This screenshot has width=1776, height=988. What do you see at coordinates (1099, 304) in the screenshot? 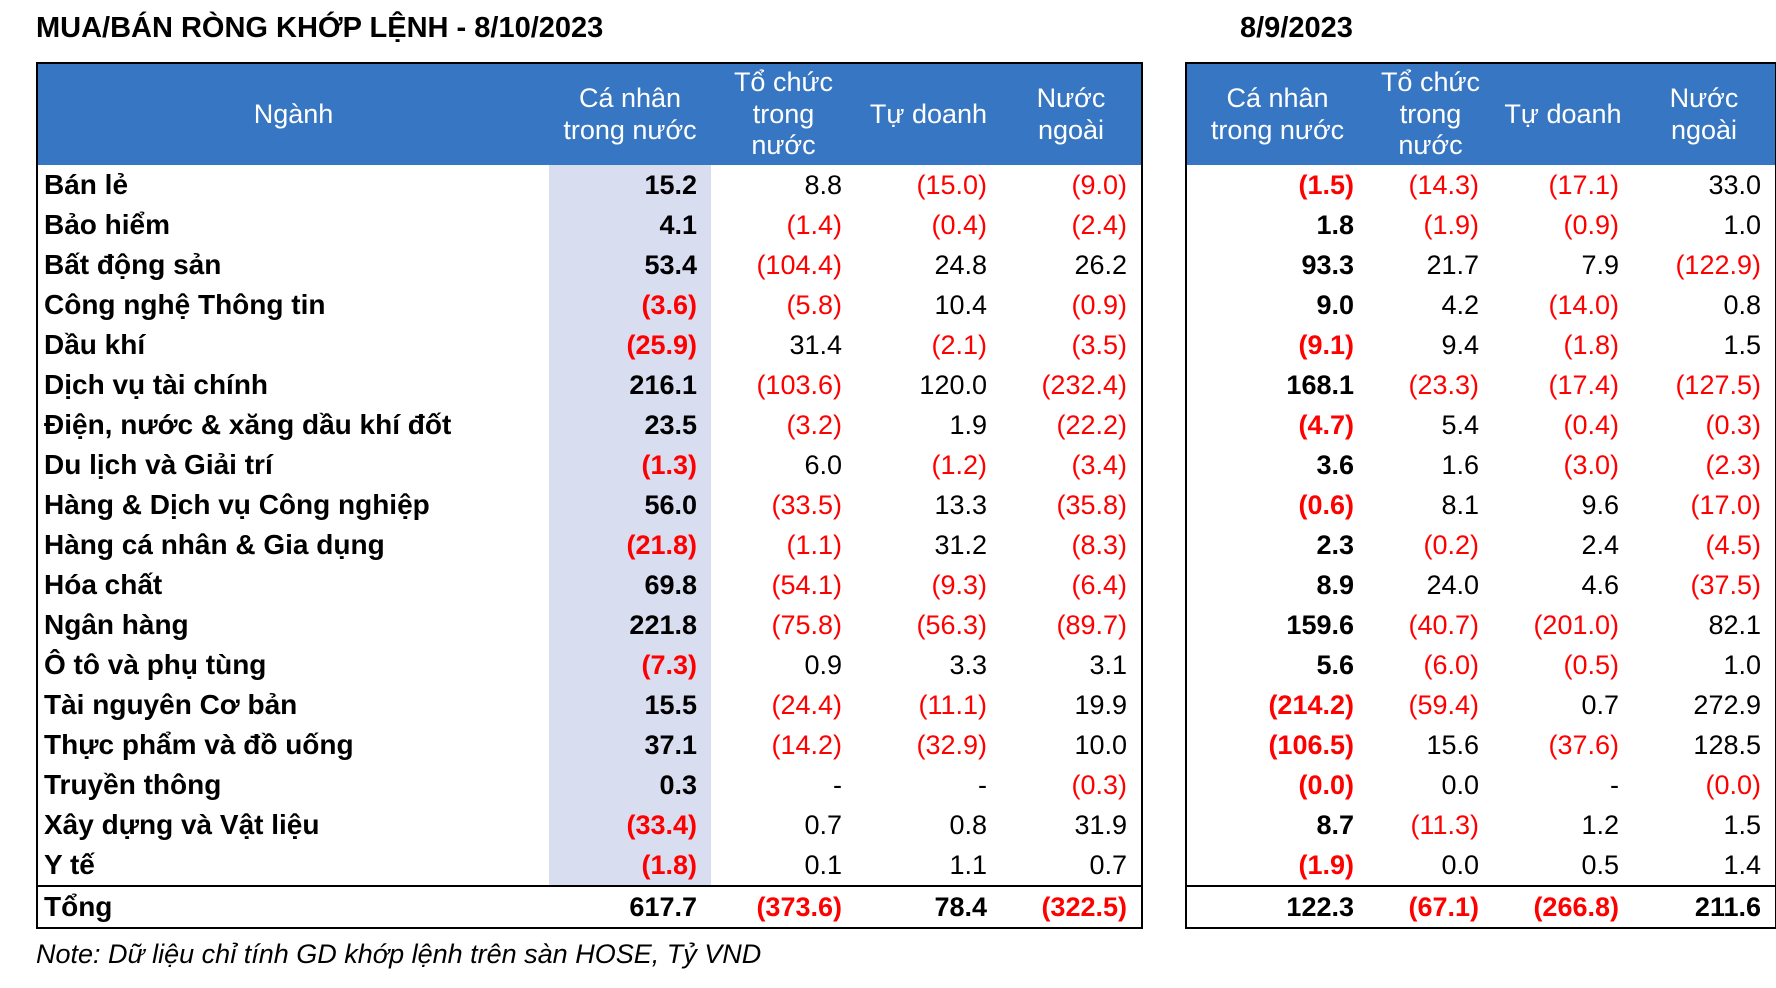
I see `value-cell: (0.9)` at bounding box center [1099, 304].